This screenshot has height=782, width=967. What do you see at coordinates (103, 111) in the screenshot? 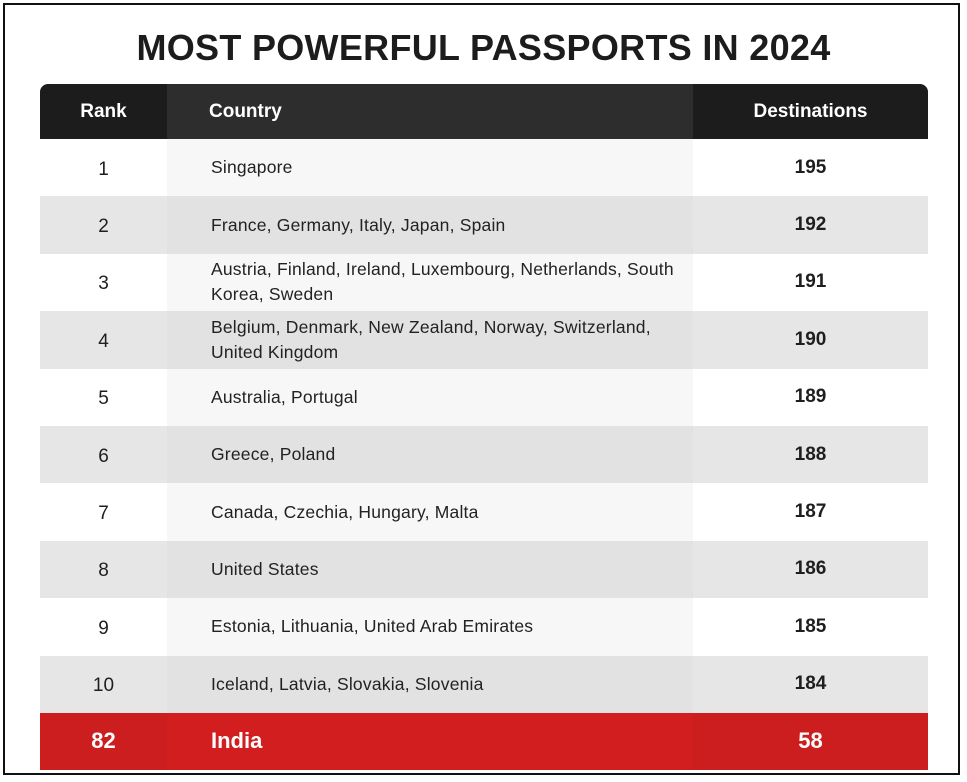
I see `header-rank: Rank` at bounding box center [103, 111].